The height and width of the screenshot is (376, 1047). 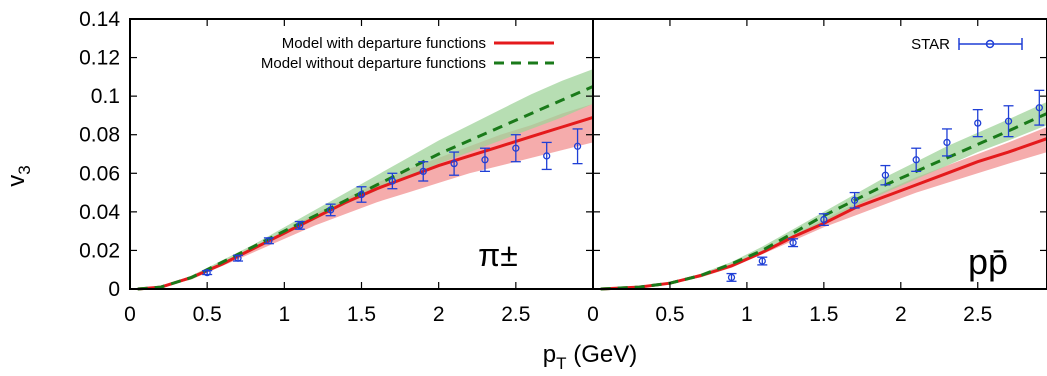 What do you see at coordinates (99, 135) in the screenshot?
I see `y-tick-label: 0.08` at bounding box center [99, 135].